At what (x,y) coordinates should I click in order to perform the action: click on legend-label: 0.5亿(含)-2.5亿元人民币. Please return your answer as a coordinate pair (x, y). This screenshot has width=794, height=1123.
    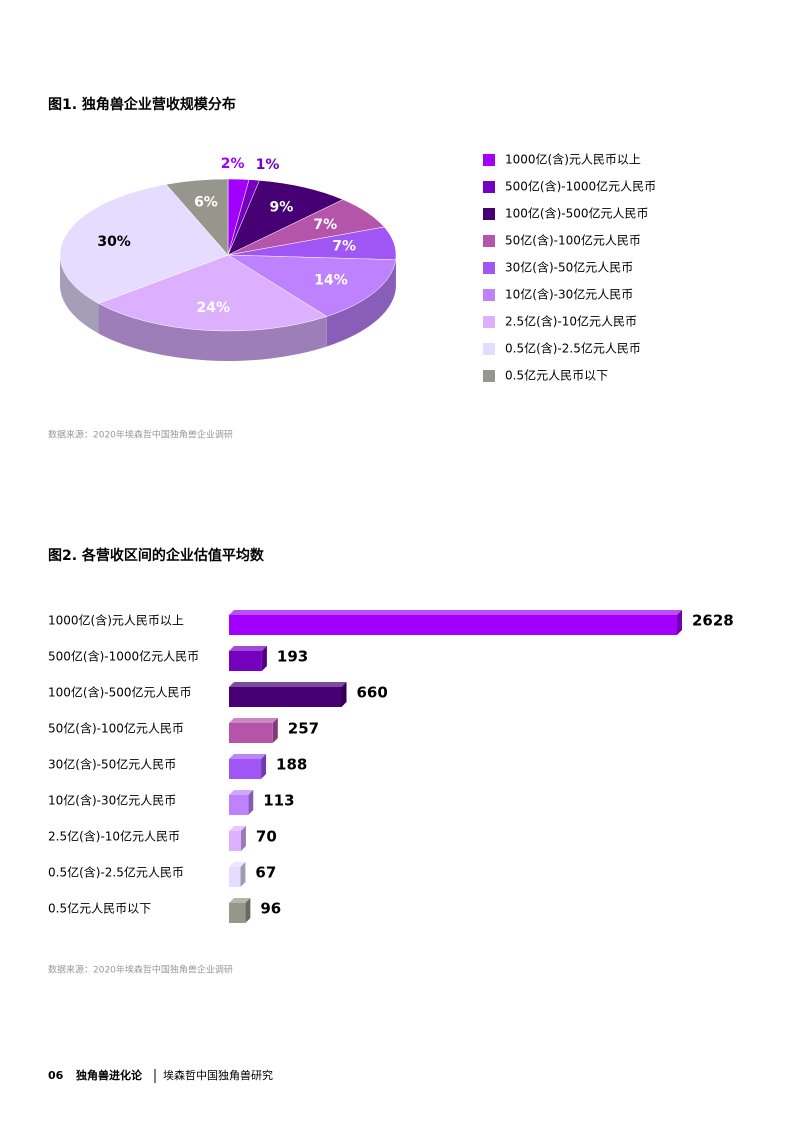
    Looking at the image, I should click on (573, 348).